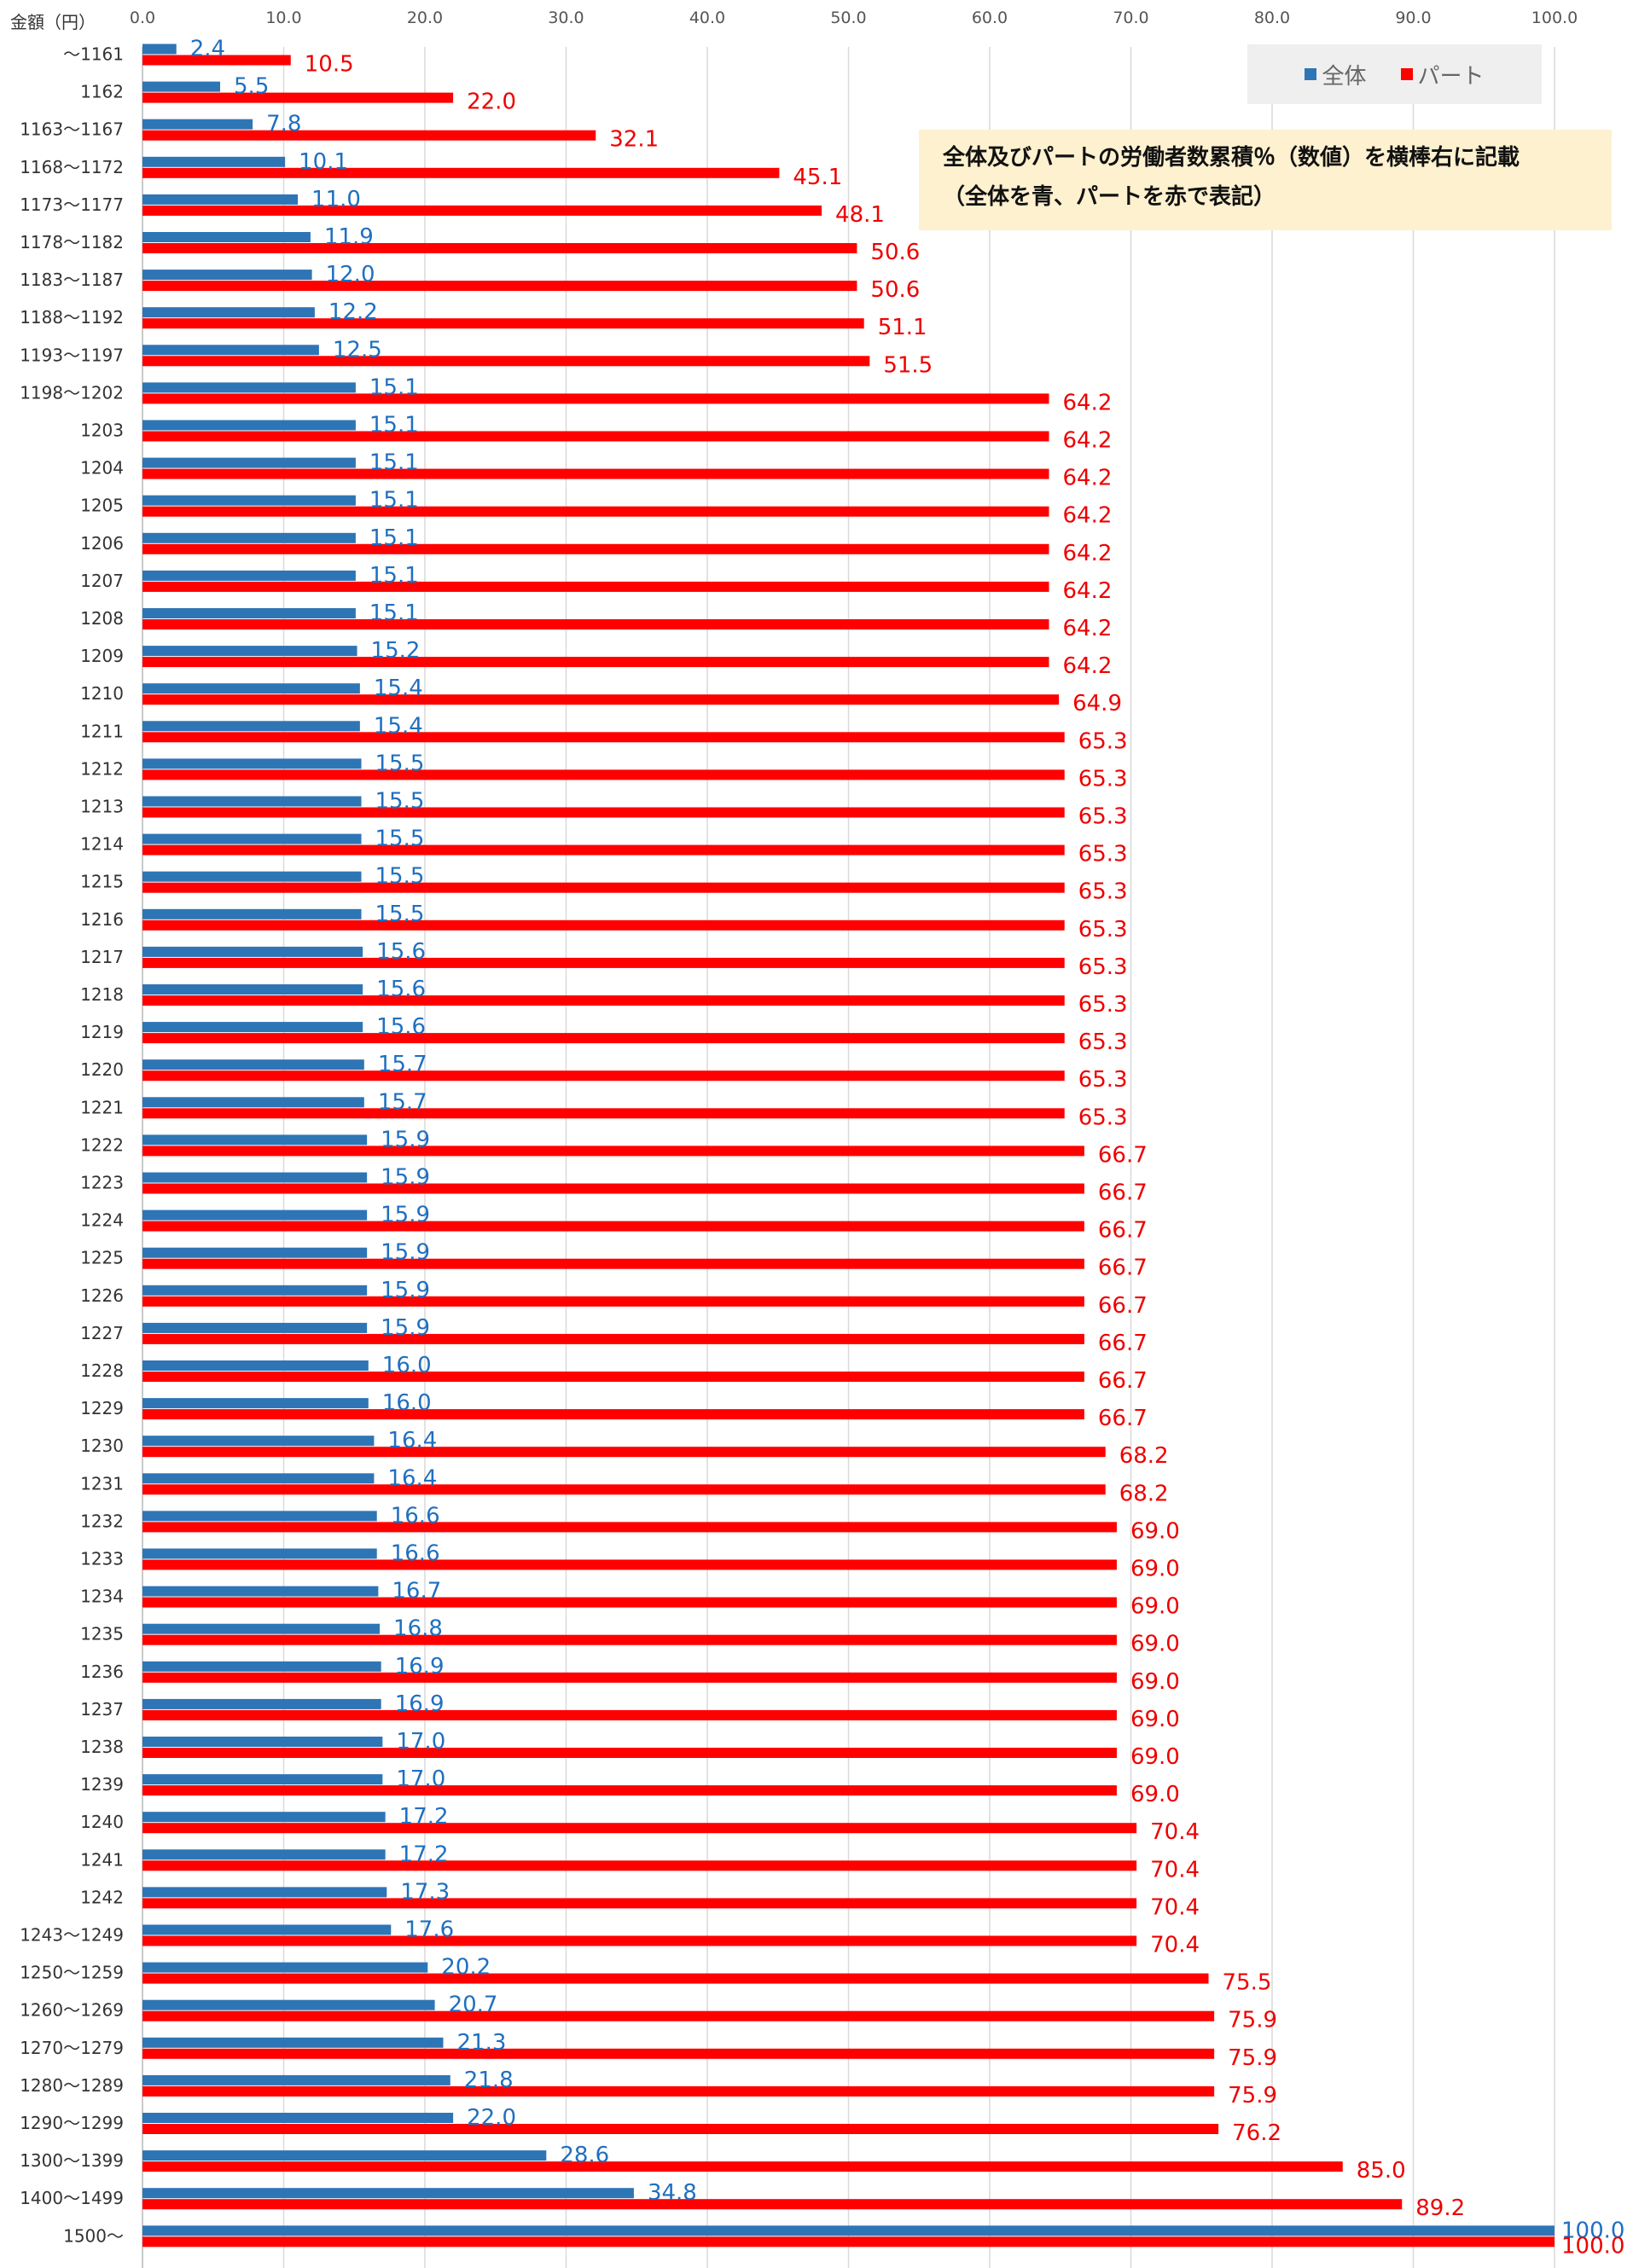 This screenshot has width=1633, height=2268. What do you see at coordinates (102, 919) in the screenshot?
I see `category-label: 1216` at bounding box center [102, 919].